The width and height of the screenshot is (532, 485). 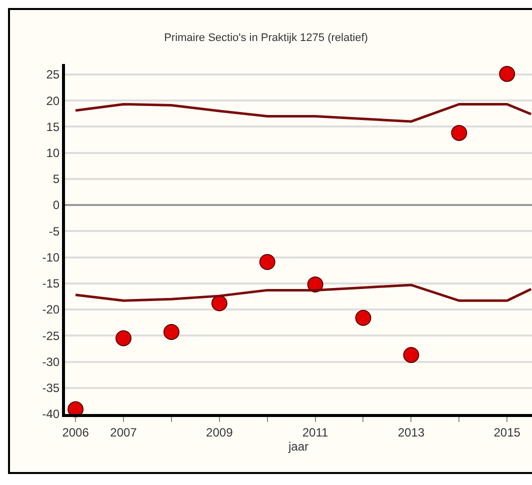 I want to click on x-tick-label: 2007, so click(x=124, y=432).